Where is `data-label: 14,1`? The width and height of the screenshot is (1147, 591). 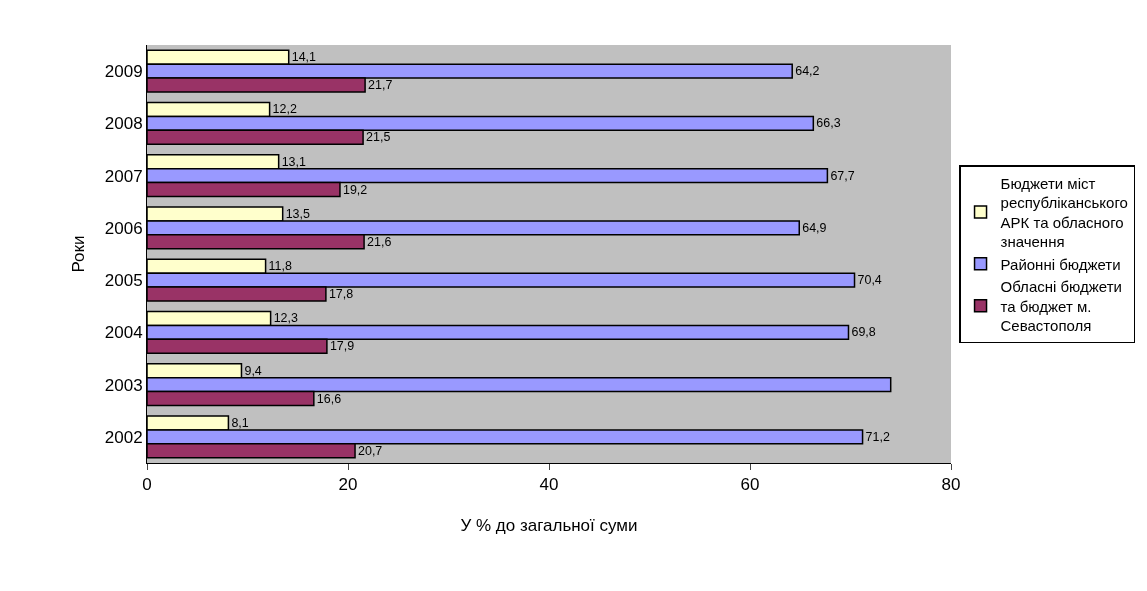 data-label: 14,1 is located at coordinates (304, 57).